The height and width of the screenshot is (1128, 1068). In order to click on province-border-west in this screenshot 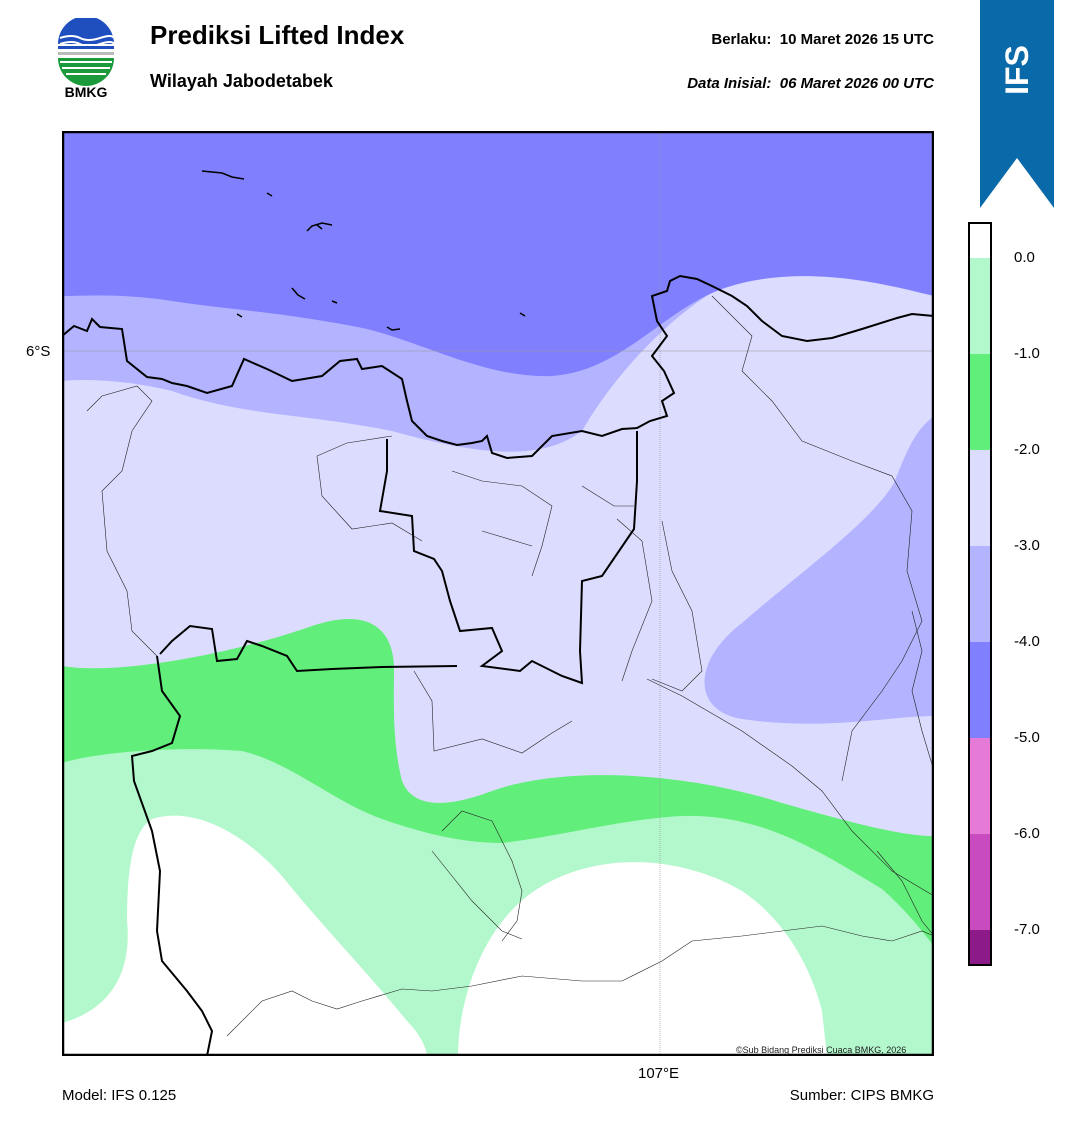, I will do `click(308, 648)`.